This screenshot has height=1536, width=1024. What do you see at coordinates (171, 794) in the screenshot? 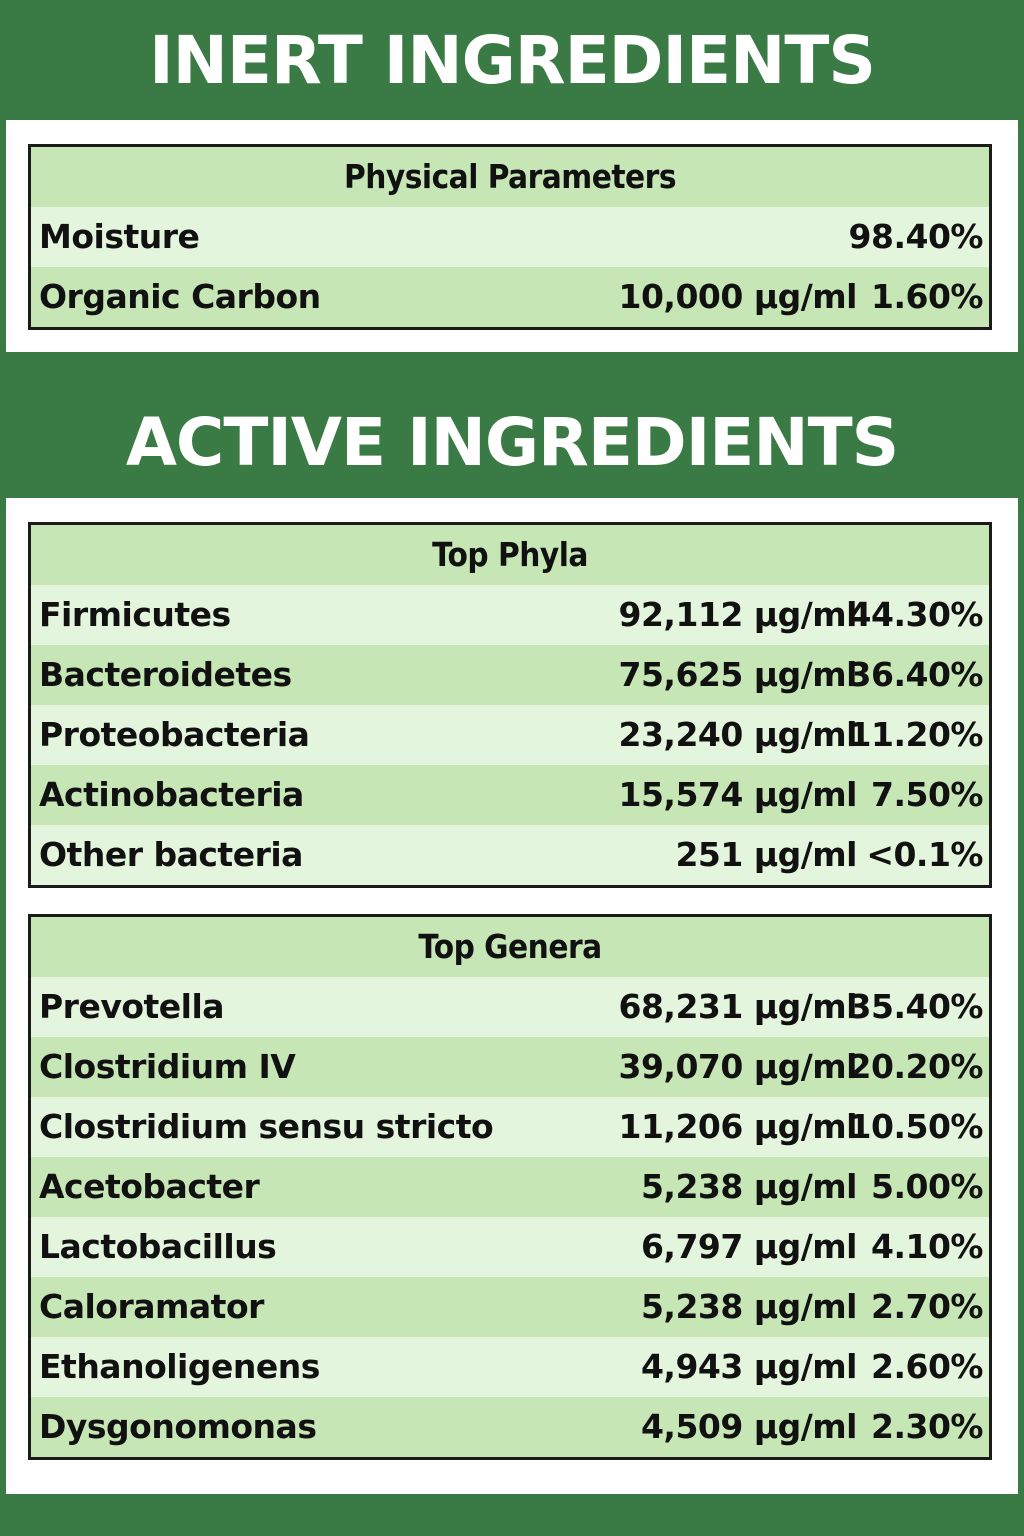
I see `row-name: Actinobacteria` at bounding box center [171, 794].